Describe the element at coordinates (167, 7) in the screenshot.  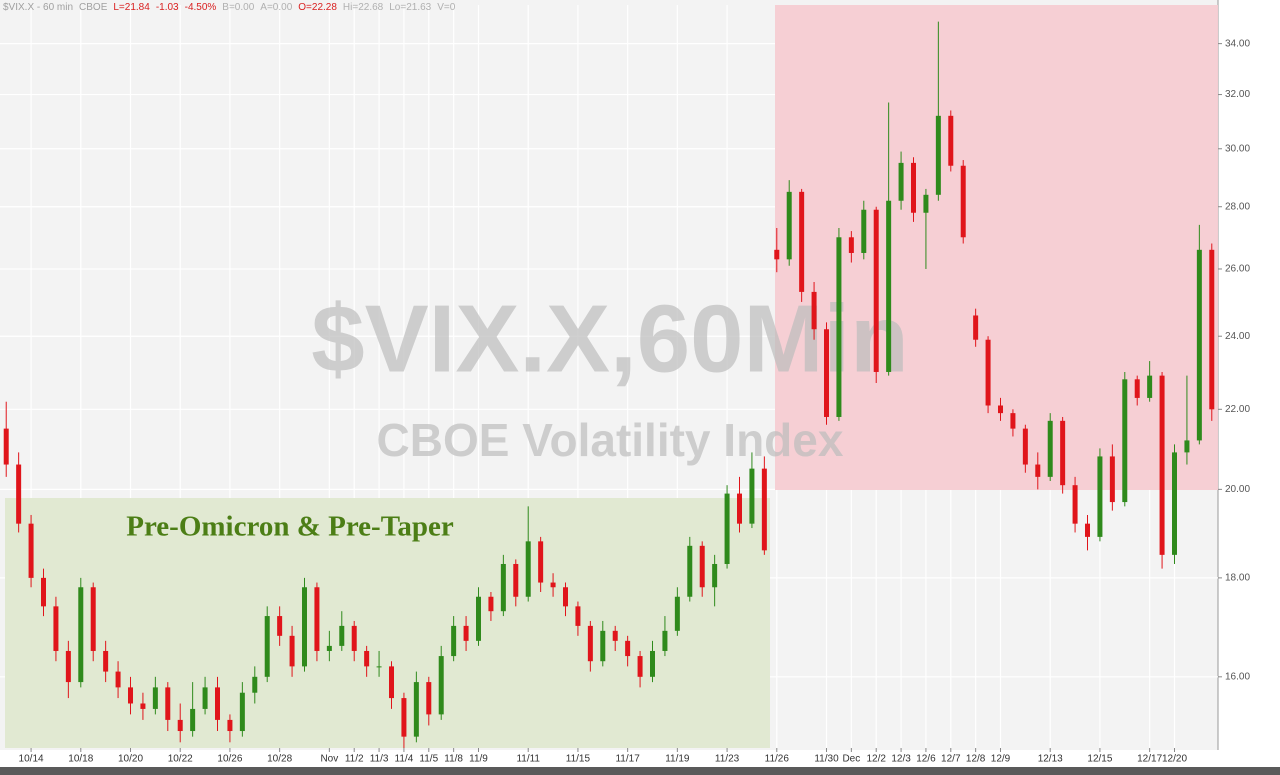
I see `header-item: -1.03` at that location.